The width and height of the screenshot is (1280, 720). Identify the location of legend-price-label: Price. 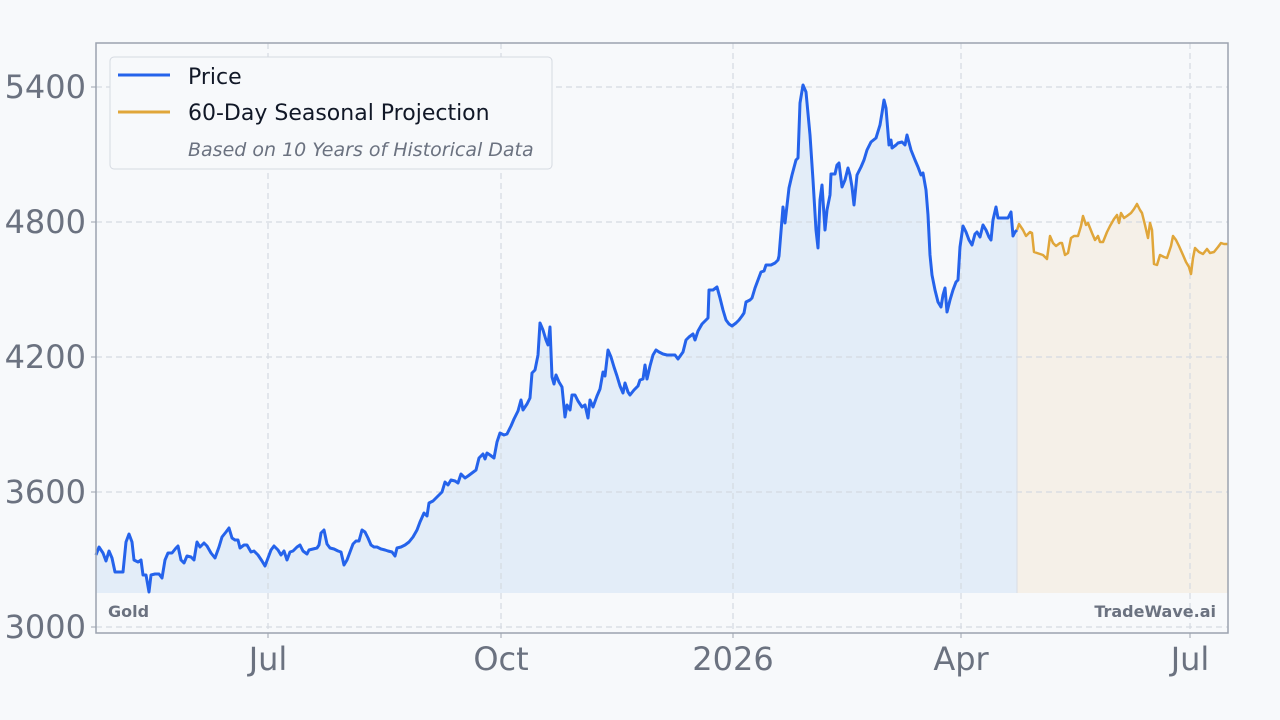
(215, 77).